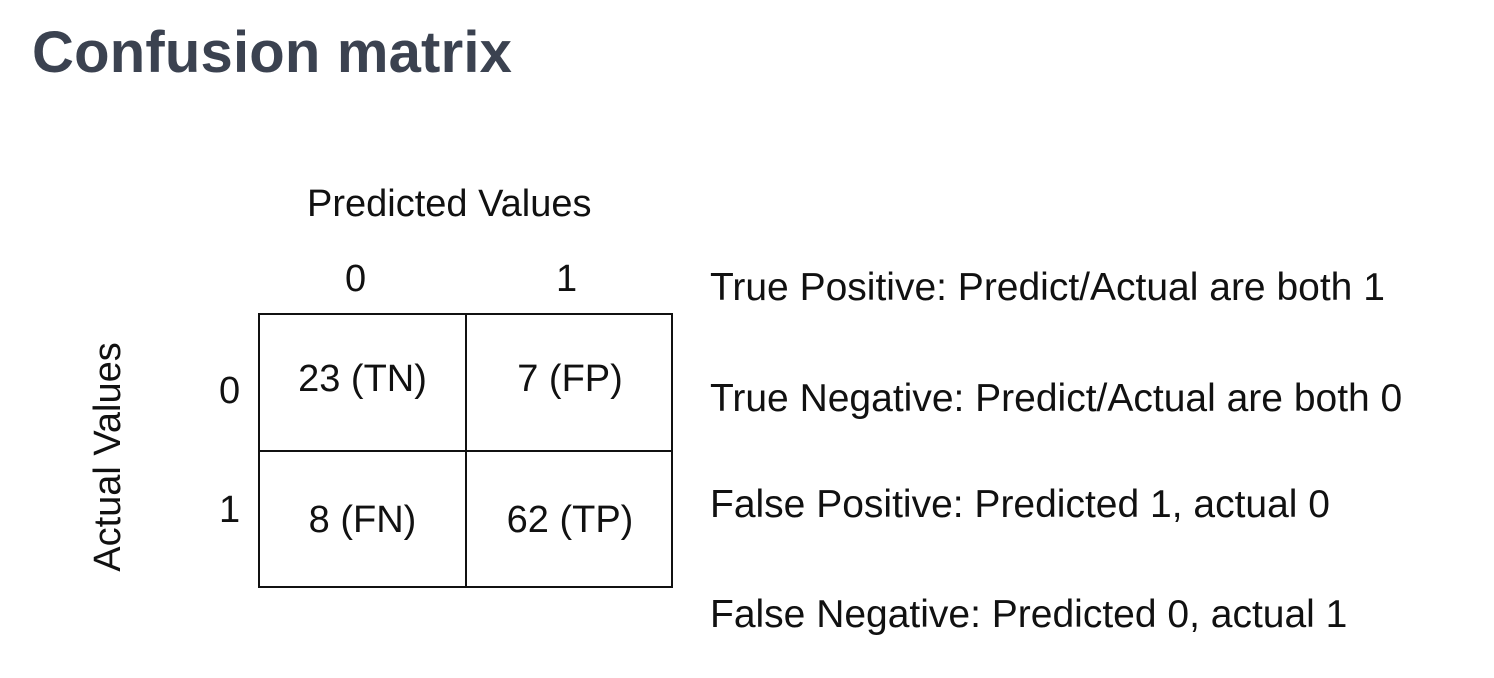 Image resolution: width=1494 pixels, height=678 pixels. Describe the element at coordinates (570, 519) in the screenshot. I see `cell-true-positive: 62 (TP)` at that location.